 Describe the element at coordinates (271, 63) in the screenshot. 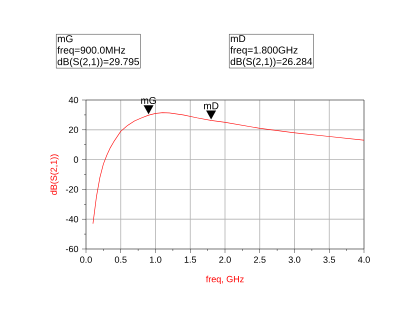

I see `text: dB(S(2,1))=26.284` at that location.